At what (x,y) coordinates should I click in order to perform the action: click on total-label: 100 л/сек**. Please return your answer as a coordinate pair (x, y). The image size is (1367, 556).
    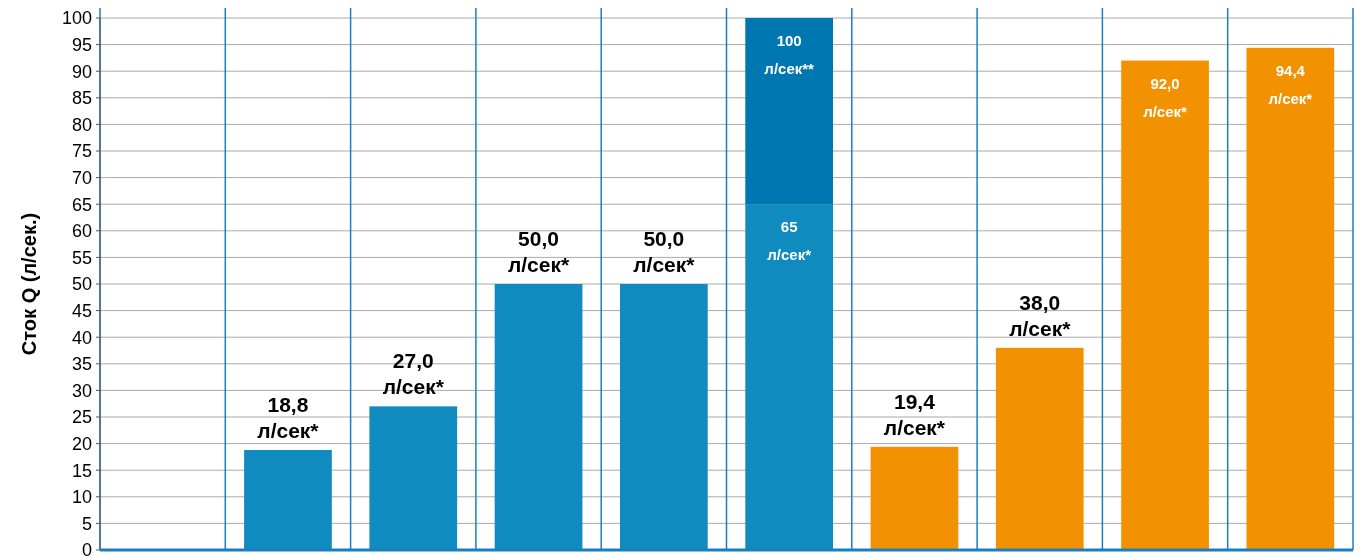
    Looking at the image, I should click on (789, 54).